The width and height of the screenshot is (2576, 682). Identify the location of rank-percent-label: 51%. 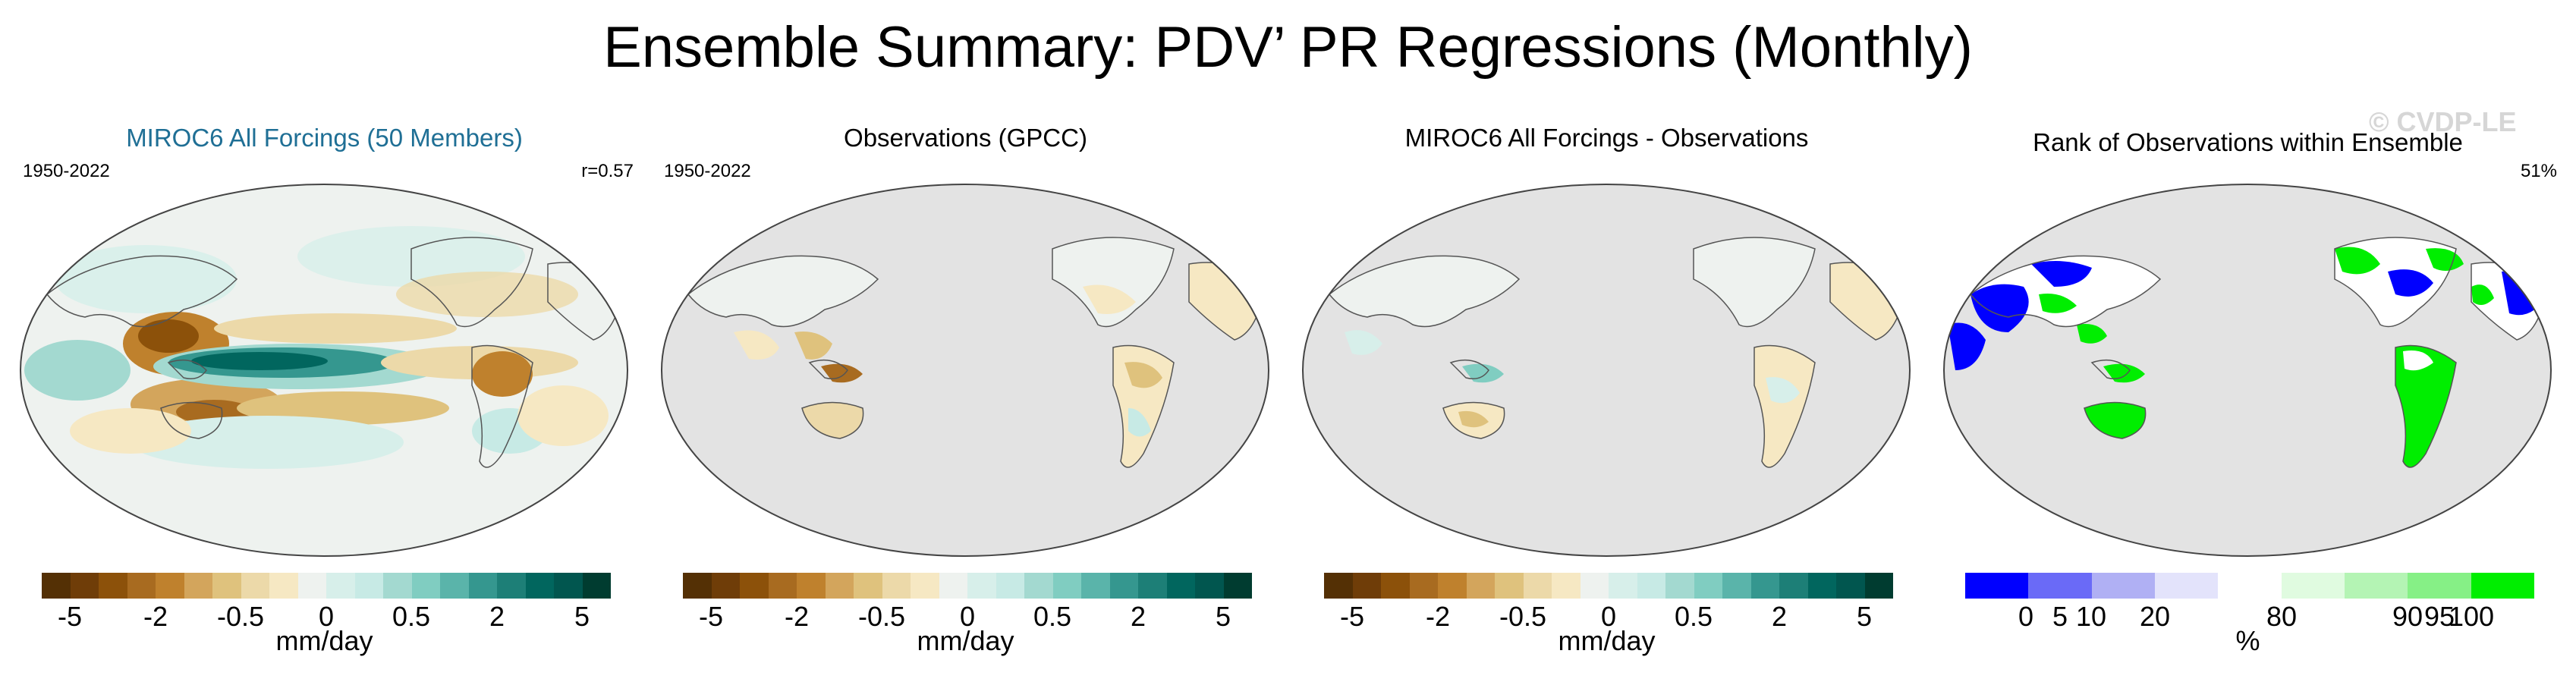
(2538, 171).